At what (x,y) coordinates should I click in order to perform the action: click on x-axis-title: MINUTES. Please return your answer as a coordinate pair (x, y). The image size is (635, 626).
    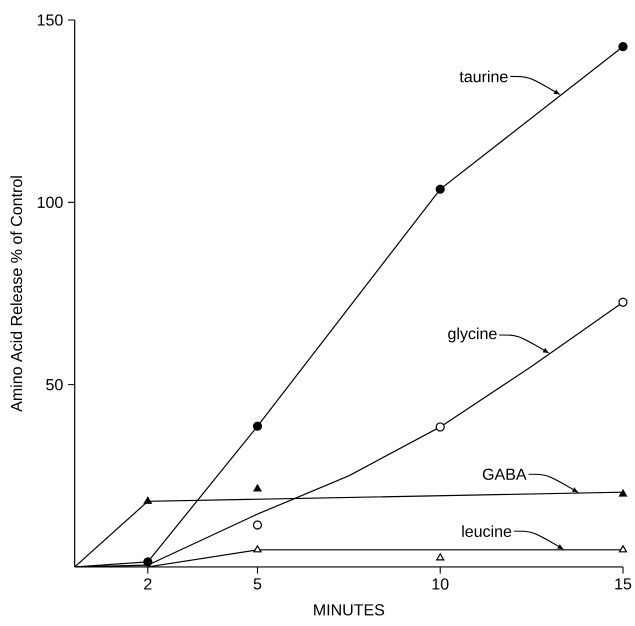
    Looking at the image, I should click on (349, 610).